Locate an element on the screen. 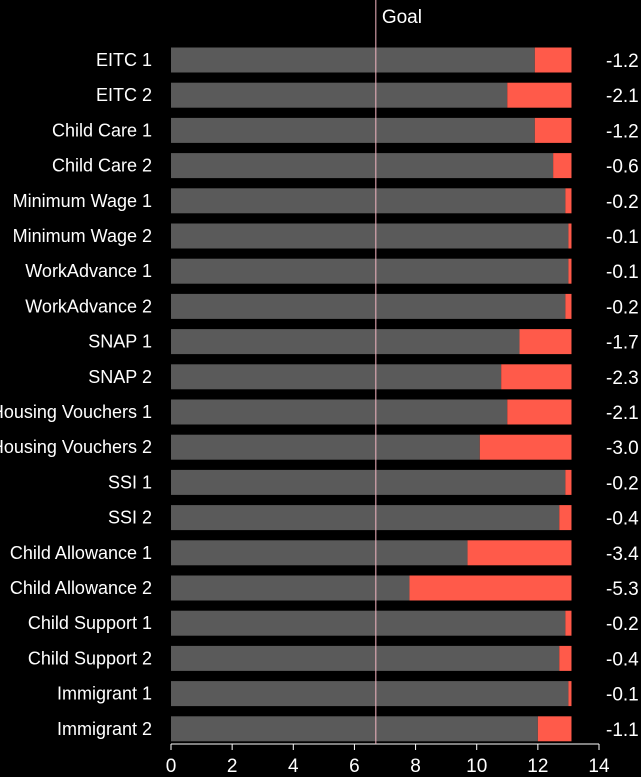 Image resolution: width=641 pixels, height=777 pixels. value-label: -1.7 is located at coordinates (622, 343).